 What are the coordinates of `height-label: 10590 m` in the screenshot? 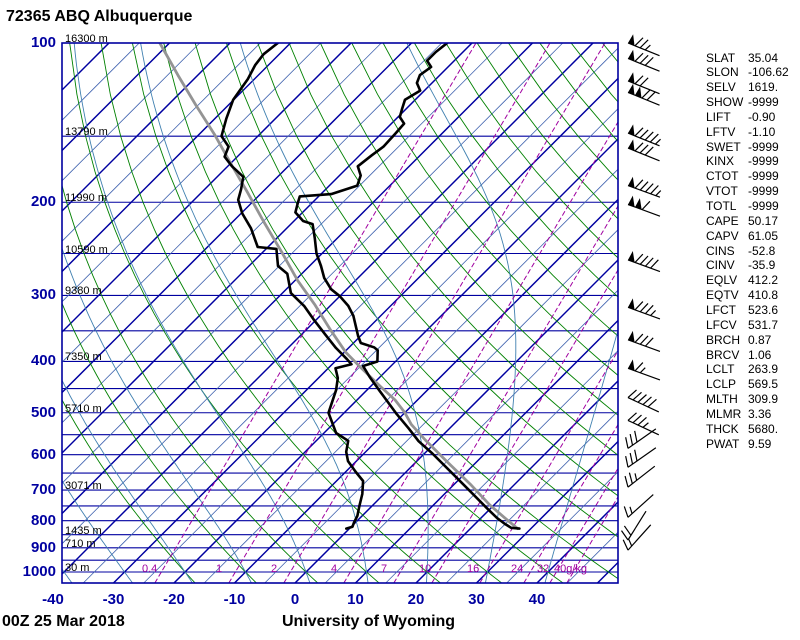 It's located at (86, 249).